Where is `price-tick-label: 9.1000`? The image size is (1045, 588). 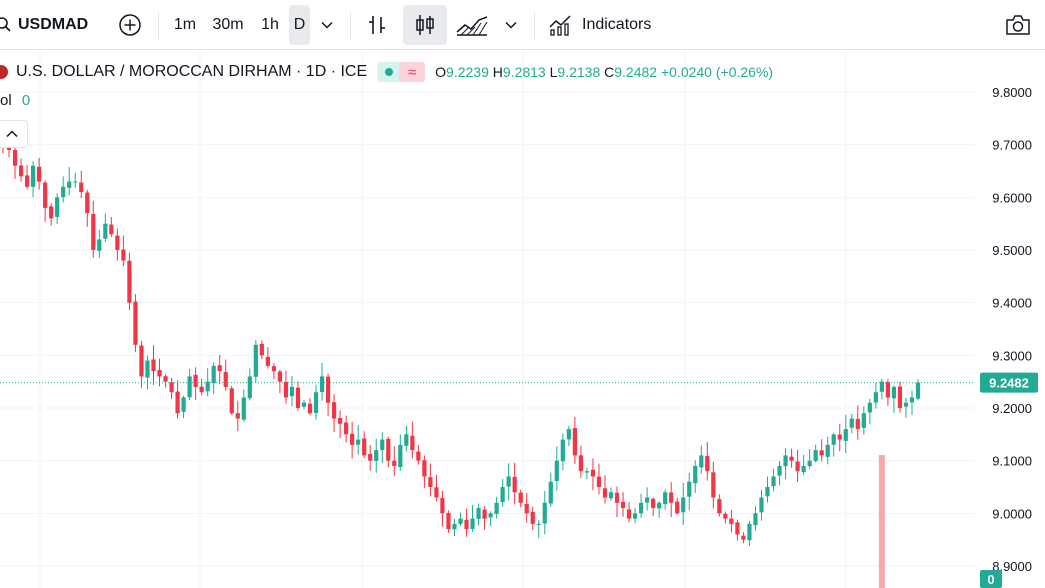
price-tick-label: 9.1000 is located at coordinates (1012, 461).